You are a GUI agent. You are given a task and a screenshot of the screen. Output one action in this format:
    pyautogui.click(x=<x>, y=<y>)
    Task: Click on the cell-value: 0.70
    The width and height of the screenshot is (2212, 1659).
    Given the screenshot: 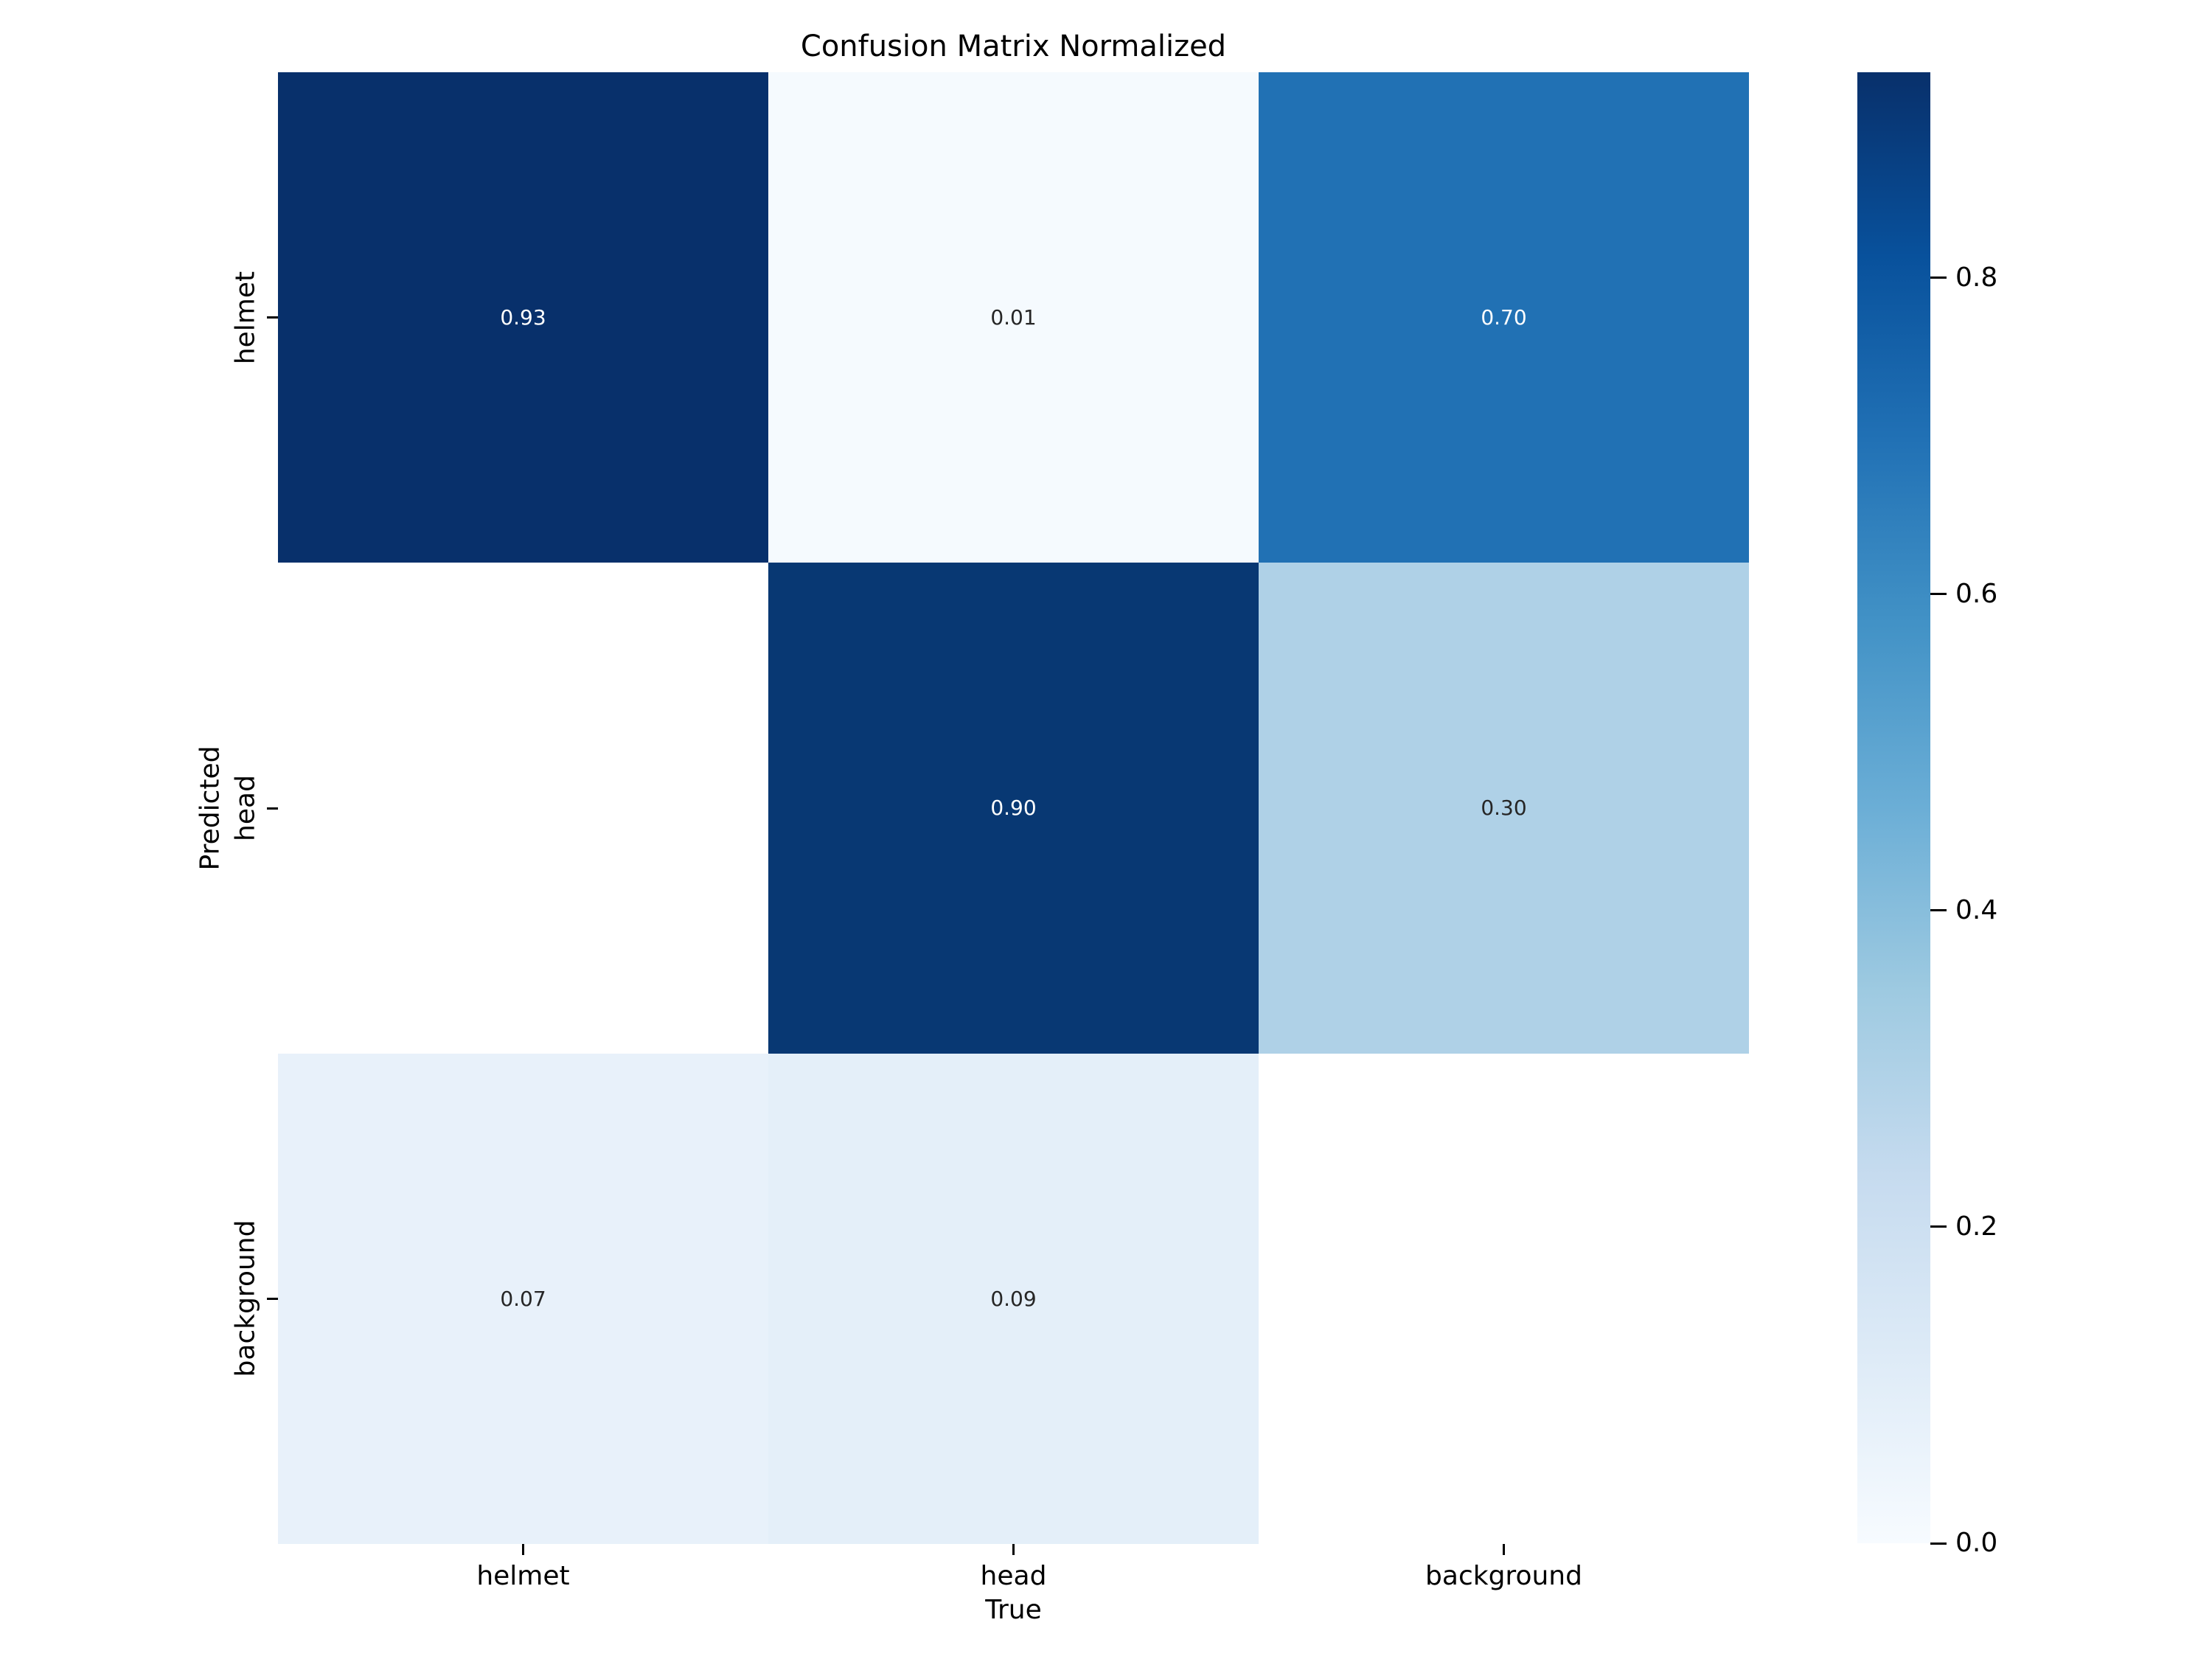 What is the action you would take?
    pyautogui.click(x=1504, y=317)
    